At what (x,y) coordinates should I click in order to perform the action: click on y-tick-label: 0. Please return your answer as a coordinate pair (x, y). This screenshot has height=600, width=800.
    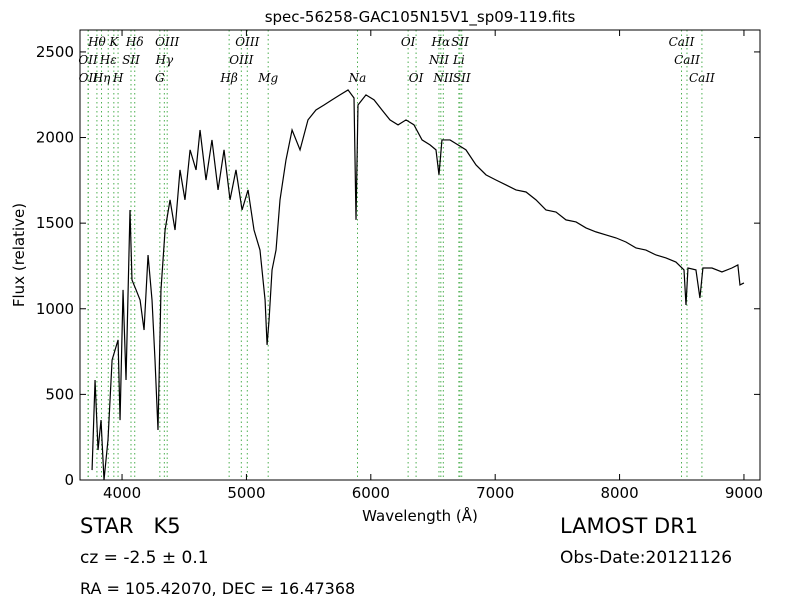
    Looking at the image, I should click on (69, 480).